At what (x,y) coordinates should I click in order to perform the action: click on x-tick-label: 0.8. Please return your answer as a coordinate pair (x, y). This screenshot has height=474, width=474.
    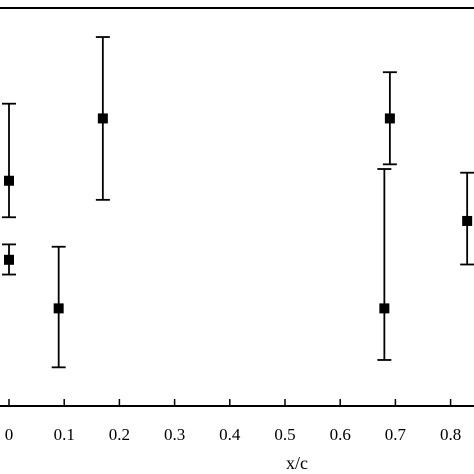
    Looking at the image, I should click on (450, 434).